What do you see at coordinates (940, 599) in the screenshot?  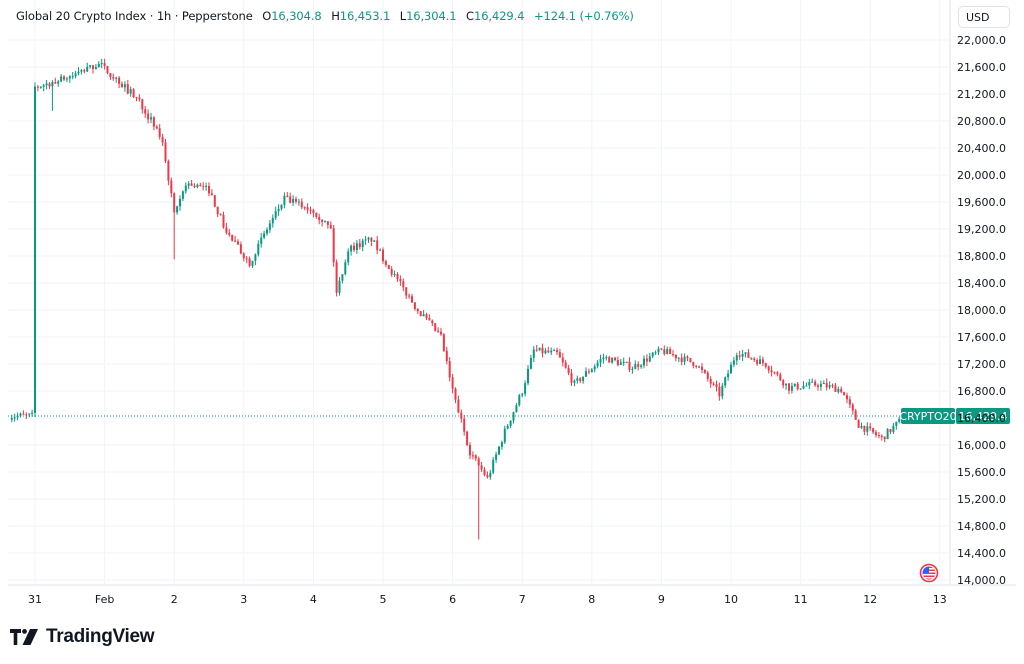 I see `time-tick-label: 13` at bounding box center [940, 599].